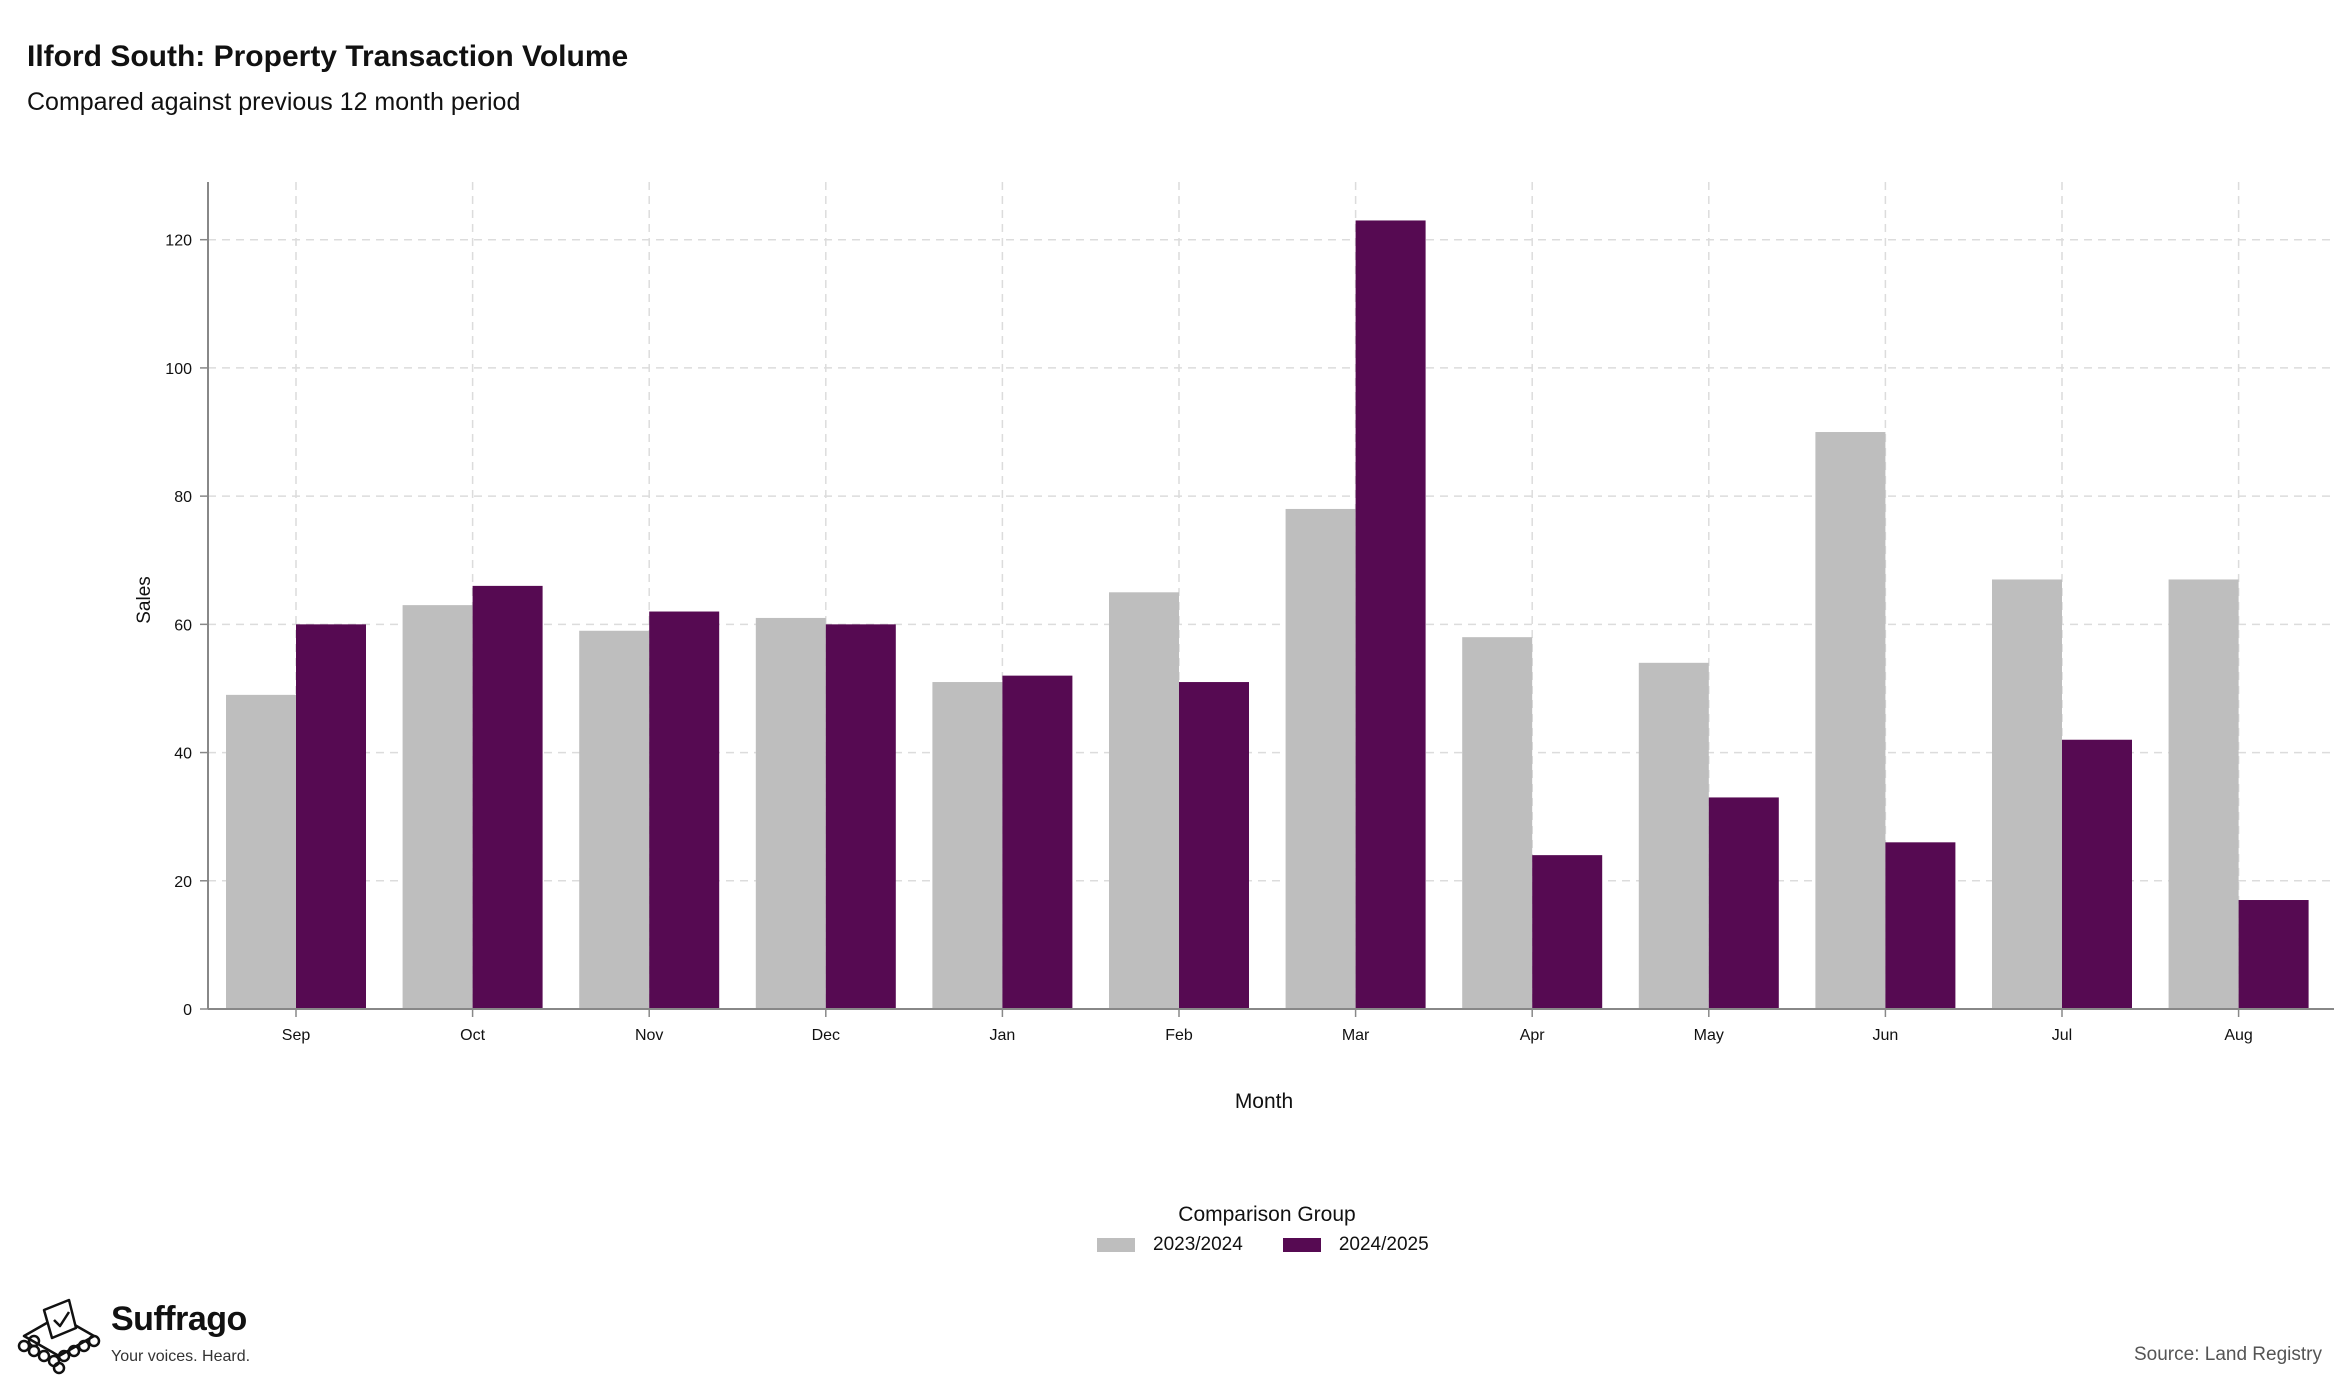 The image size is (2334, 1388). I want to click on y-tick-label: 20, so click(183, 882).